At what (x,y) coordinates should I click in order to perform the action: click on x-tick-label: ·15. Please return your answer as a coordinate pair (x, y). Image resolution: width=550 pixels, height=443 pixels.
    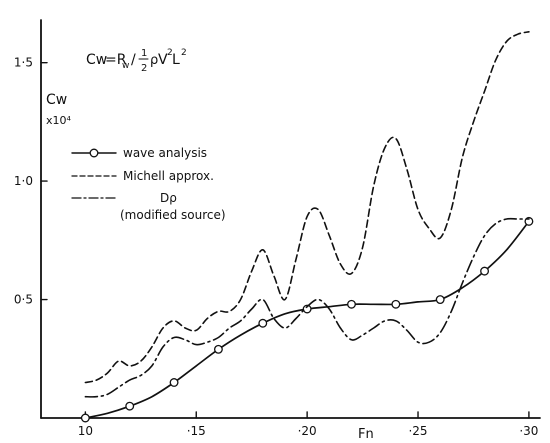
    Looking at the image, I should click on (196, 431).